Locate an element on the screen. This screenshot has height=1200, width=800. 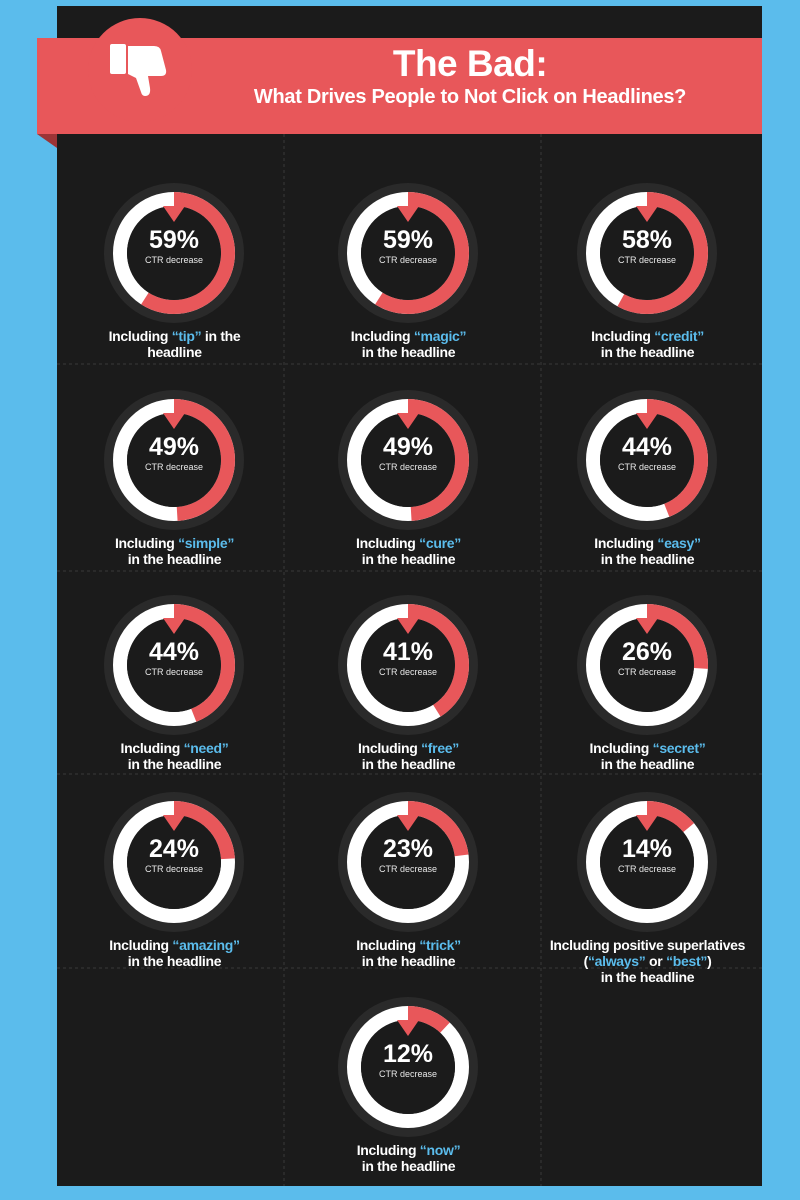
caption: Including “credit” in the headline is located at coordinates (647, 344).